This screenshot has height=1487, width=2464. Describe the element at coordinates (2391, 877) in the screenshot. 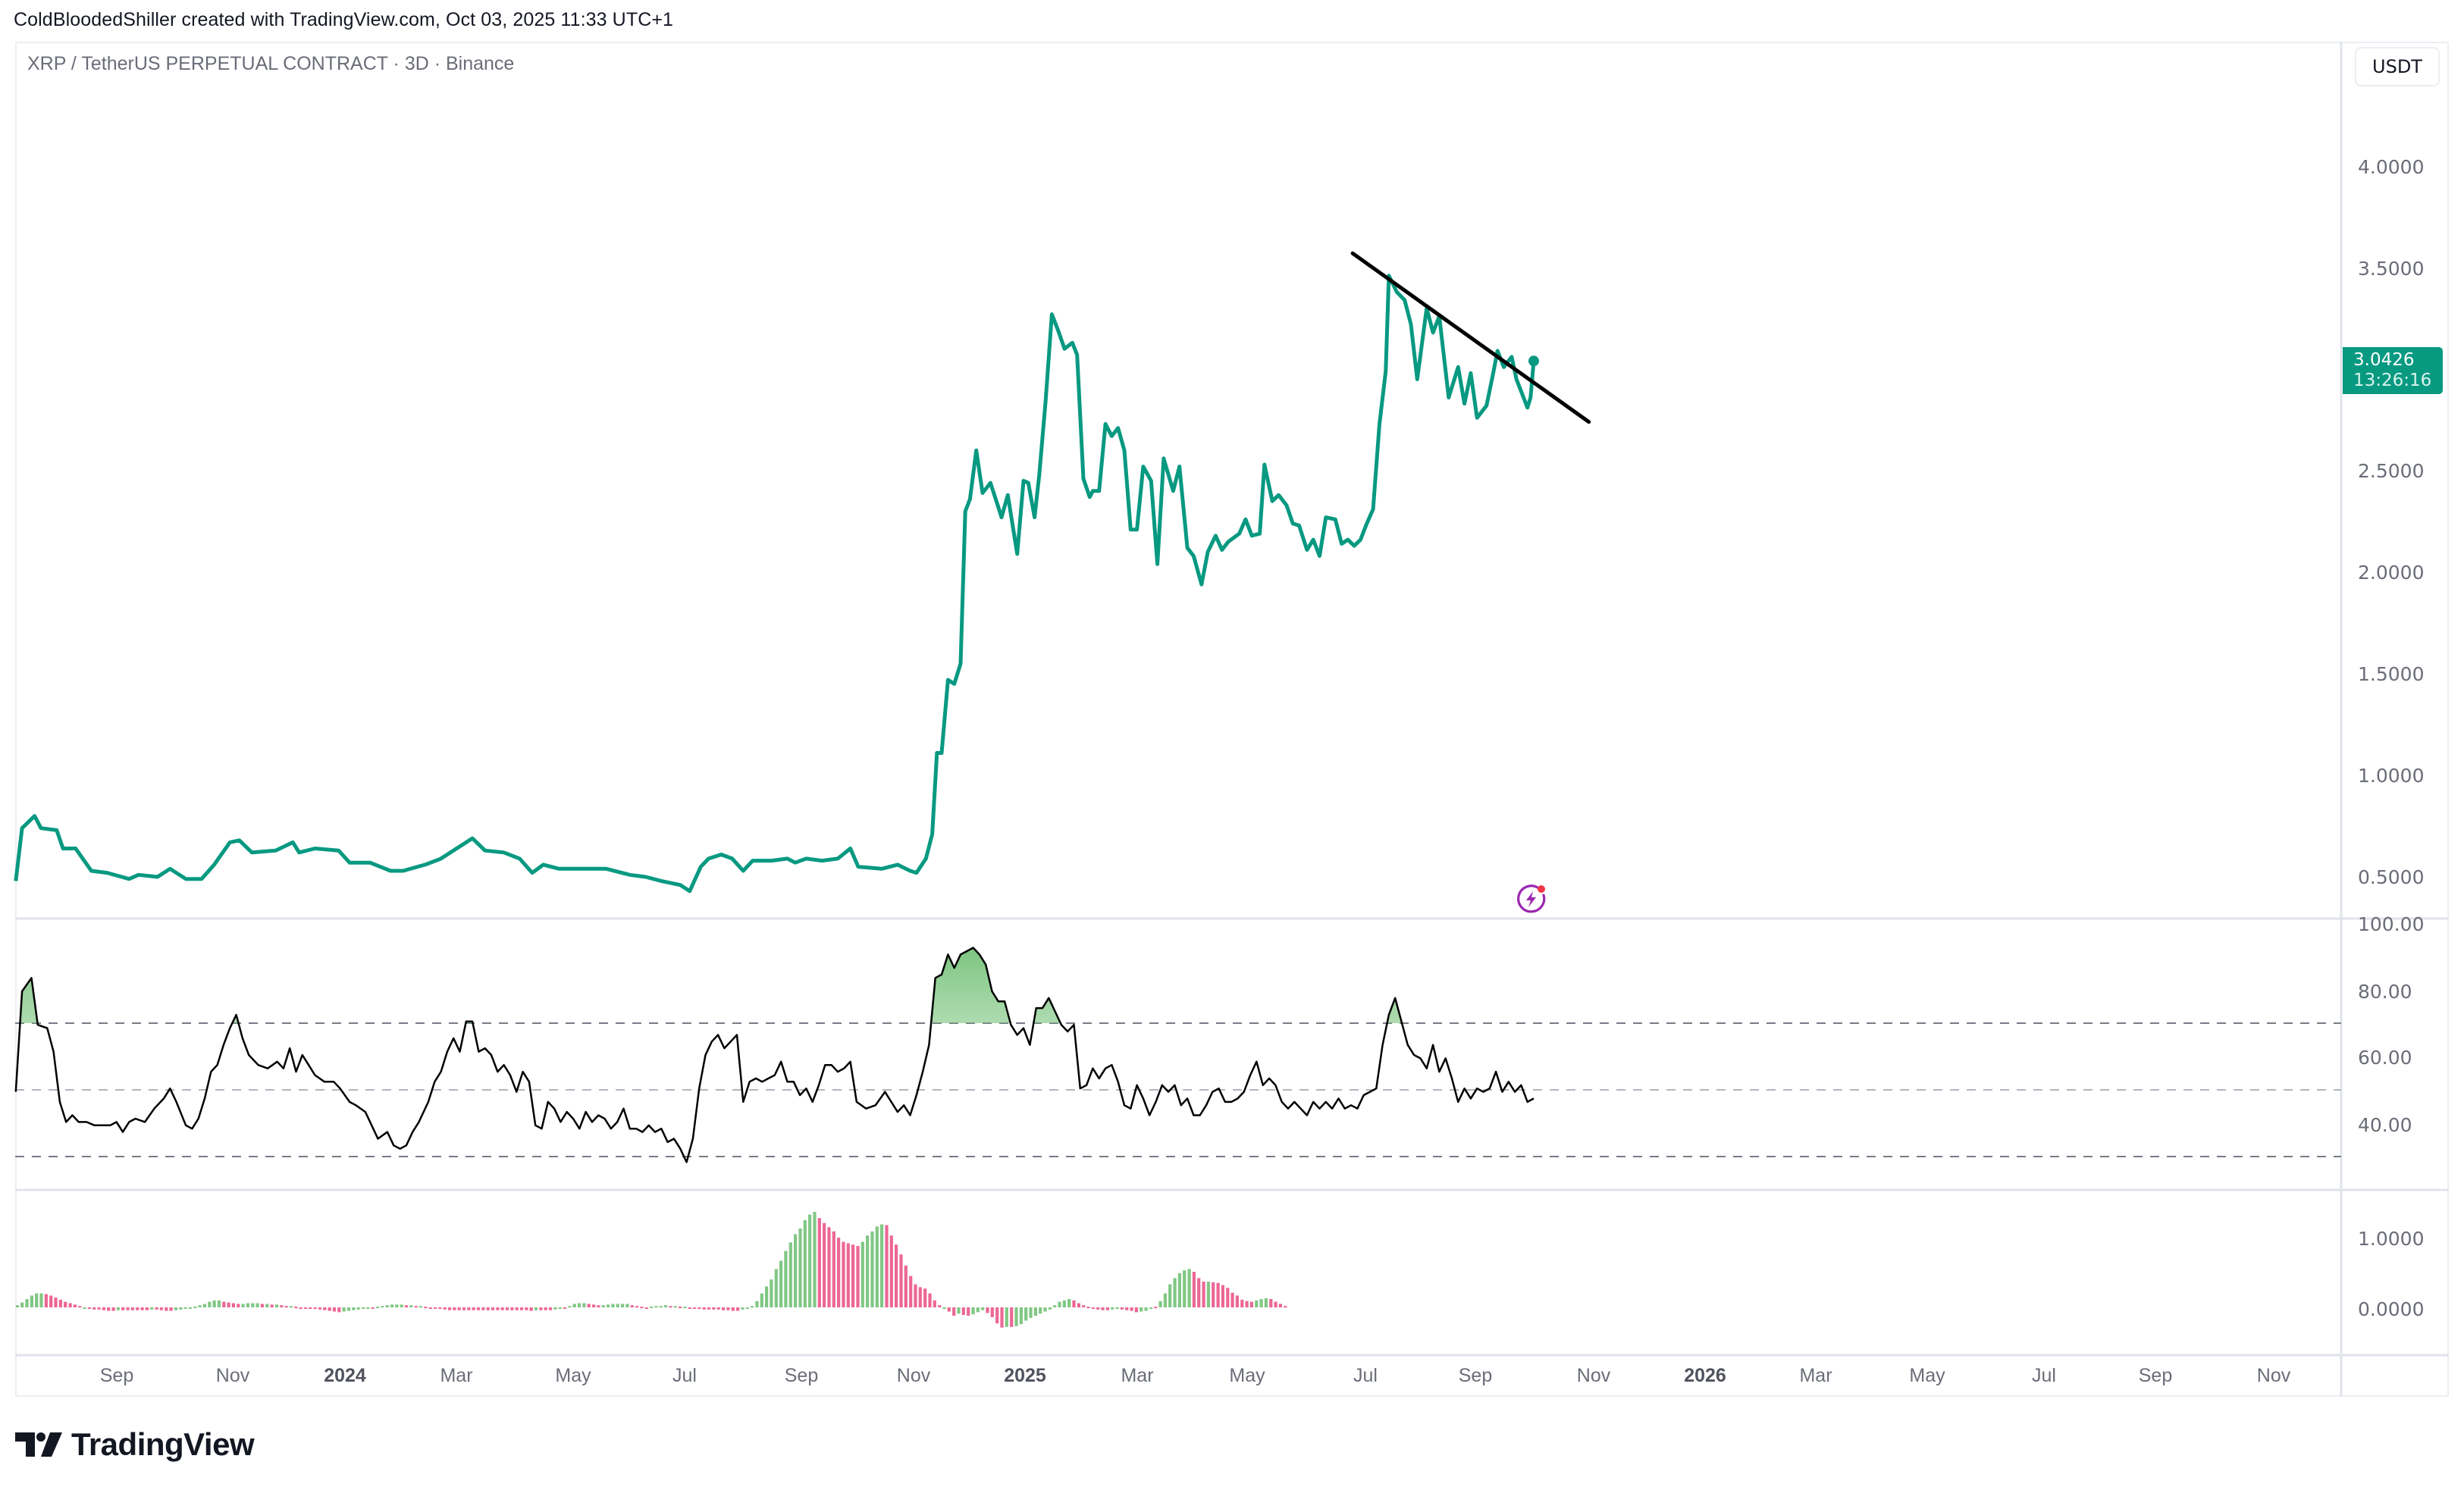

I see `price-tick: 0.5000` at that location.